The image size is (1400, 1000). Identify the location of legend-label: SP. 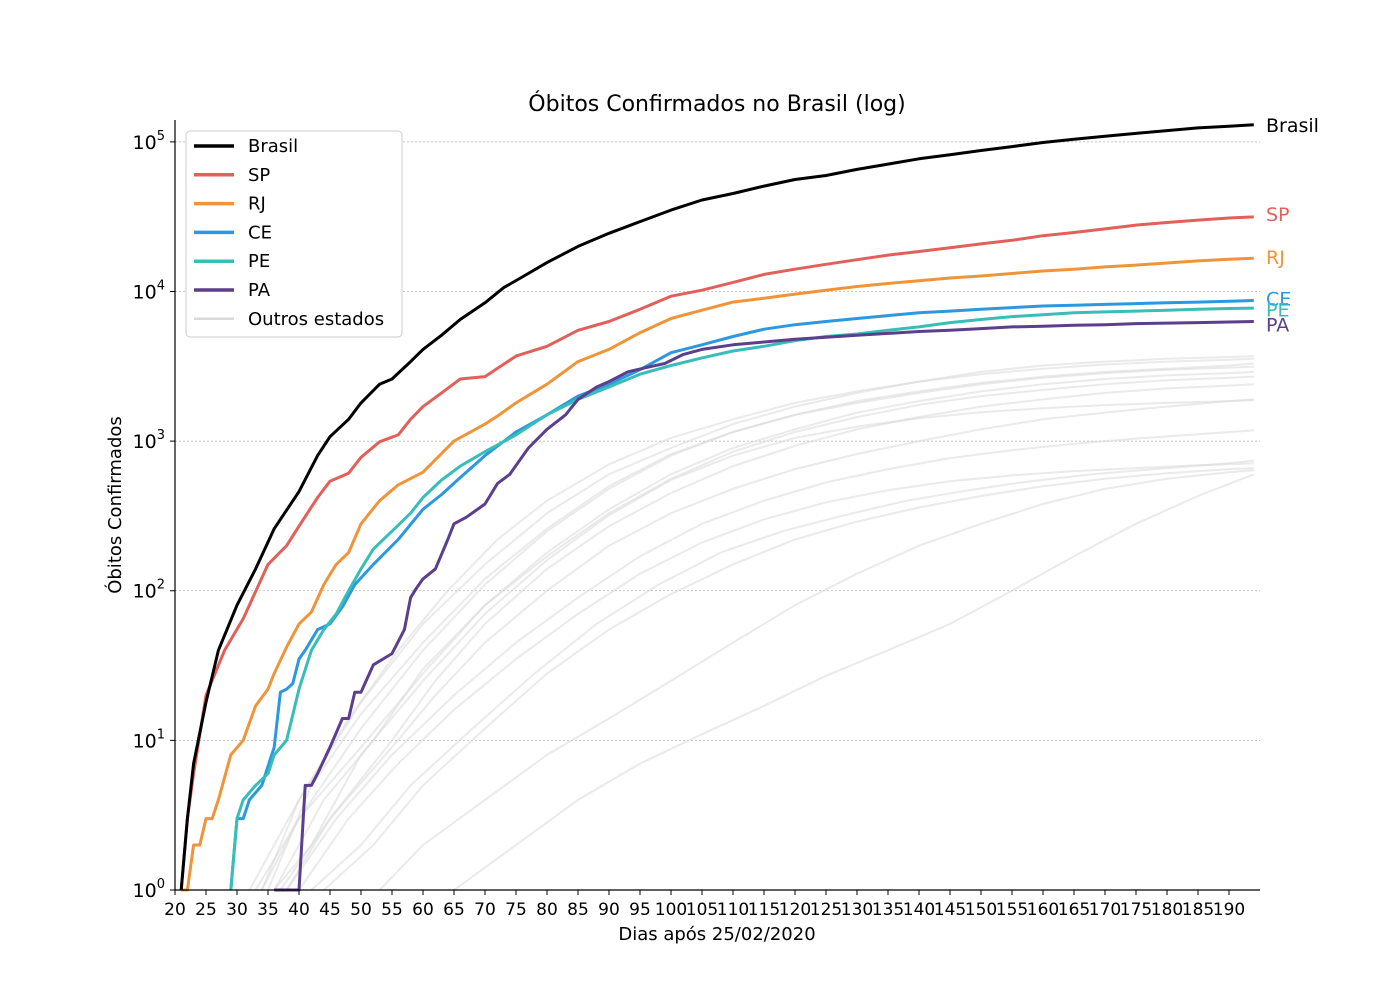
(259, 175).